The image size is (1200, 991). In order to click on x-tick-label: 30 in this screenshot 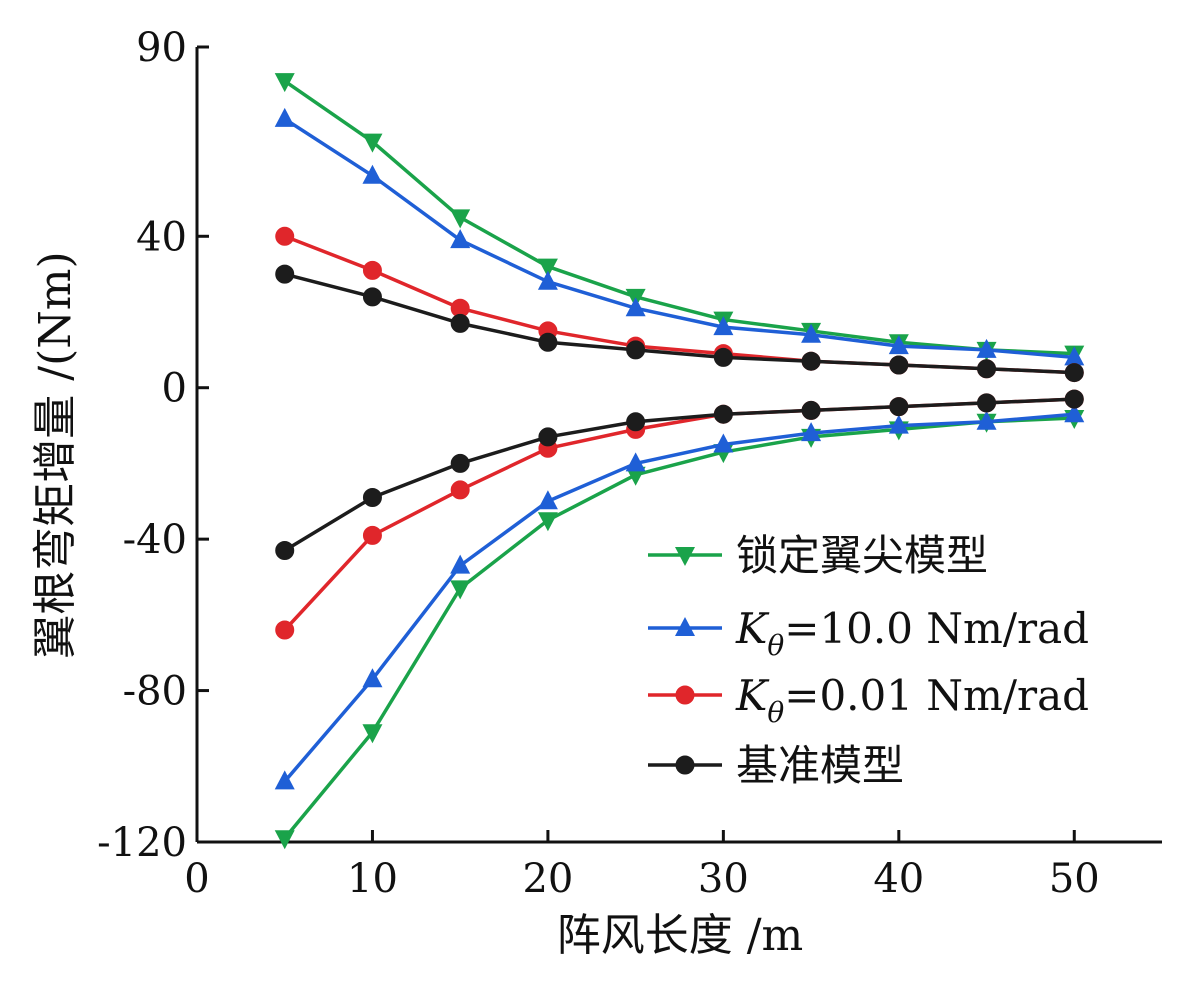, I will do `click(723, 879)`.